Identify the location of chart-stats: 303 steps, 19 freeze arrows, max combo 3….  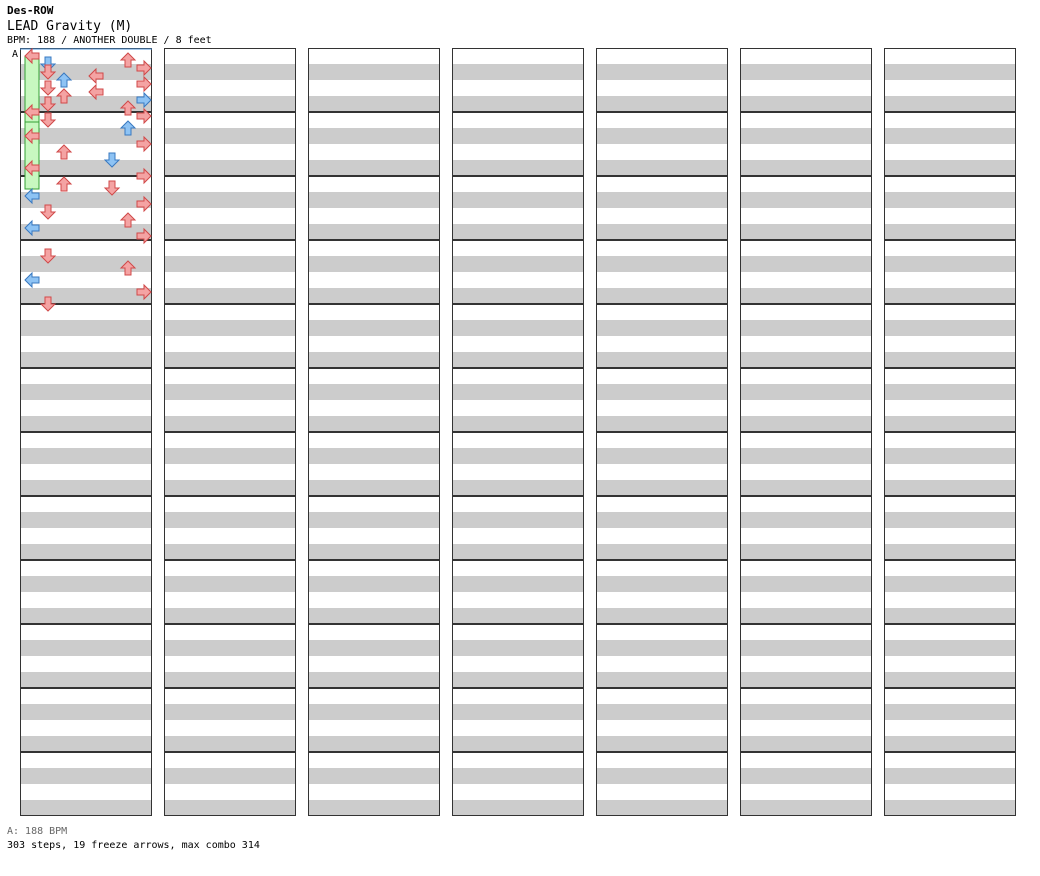
(133, 845).